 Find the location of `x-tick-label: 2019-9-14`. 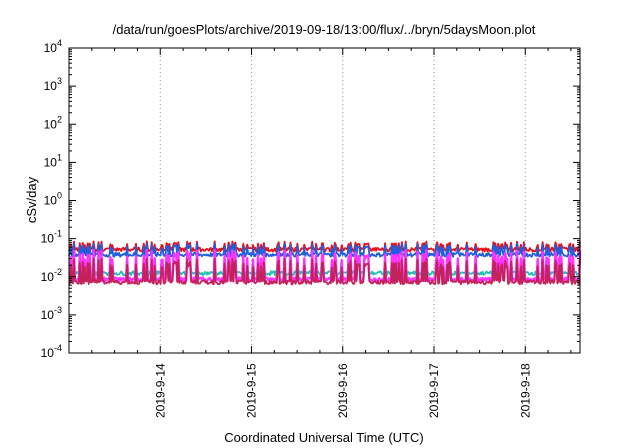

x-tick-label: 2019-9-14 is located at coordinates (160, 390).